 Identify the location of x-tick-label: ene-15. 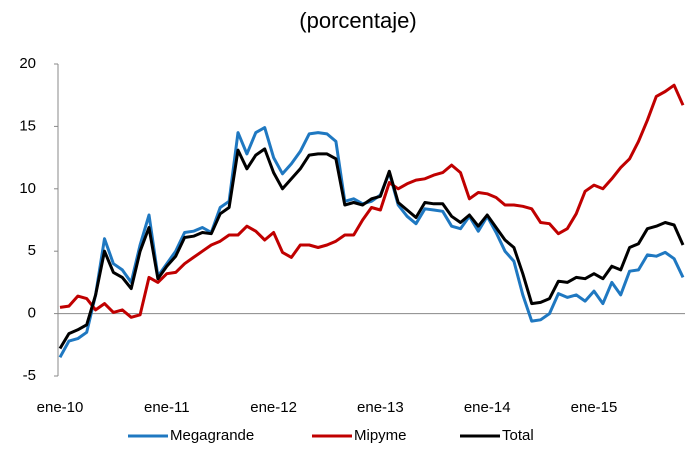
(594, 407).